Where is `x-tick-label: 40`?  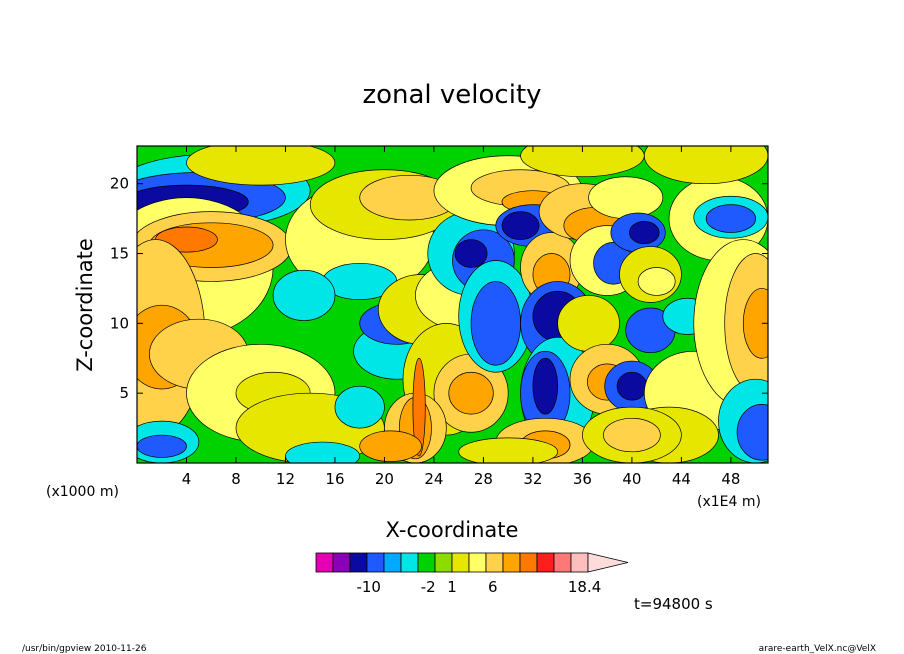
x-tick-label: 40 is located at coordinates (631, 479).